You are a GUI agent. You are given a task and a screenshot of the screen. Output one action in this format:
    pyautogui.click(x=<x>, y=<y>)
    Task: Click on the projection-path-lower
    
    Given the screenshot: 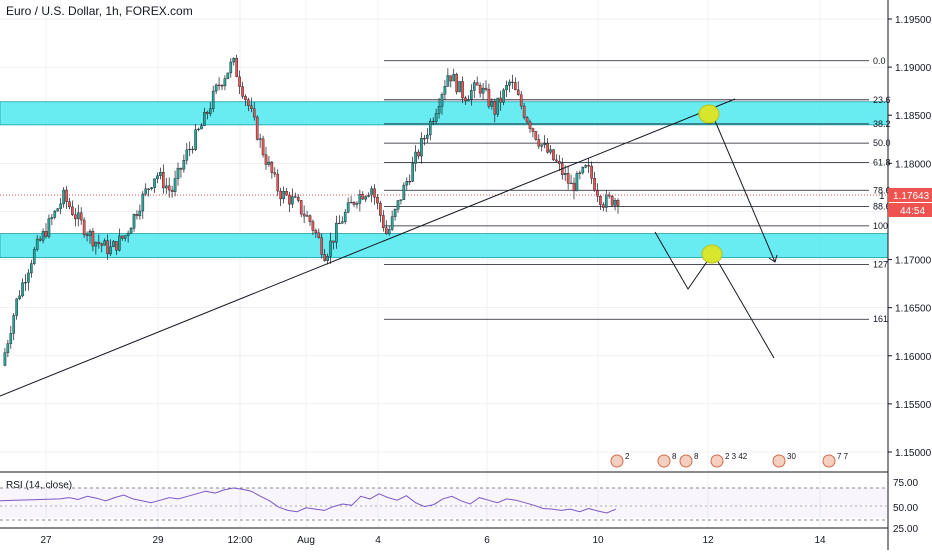 What is the action you would take?
    pyautogui.click(x=714, y=295)
    